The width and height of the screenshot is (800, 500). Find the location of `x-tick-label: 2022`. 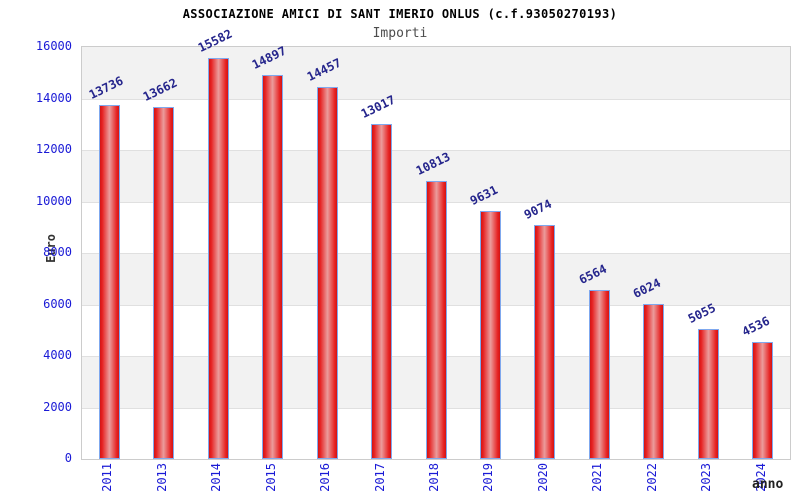

x-tick-label: 2022 is located at coordinates (651, 477).